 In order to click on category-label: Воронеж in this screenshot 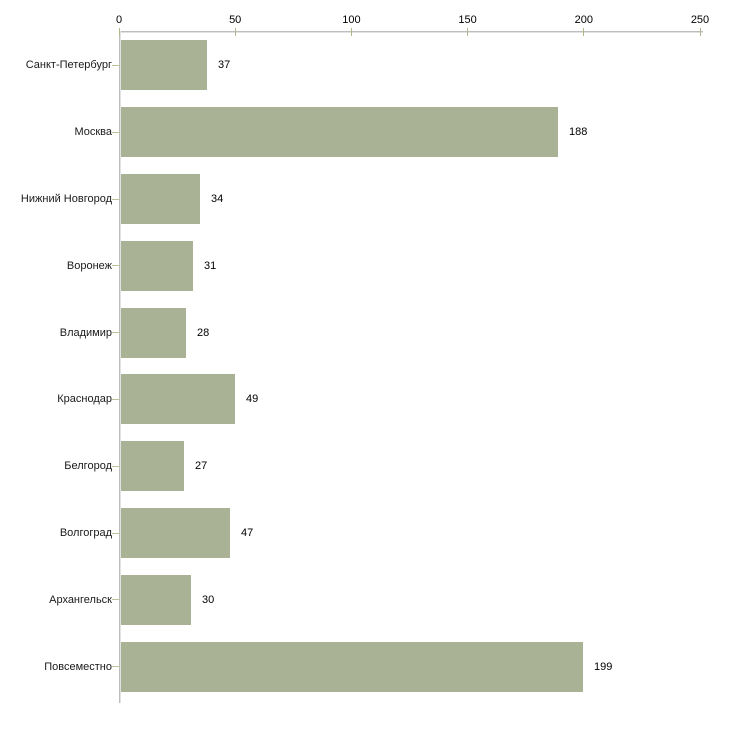, I will do `click(89, 265)`.